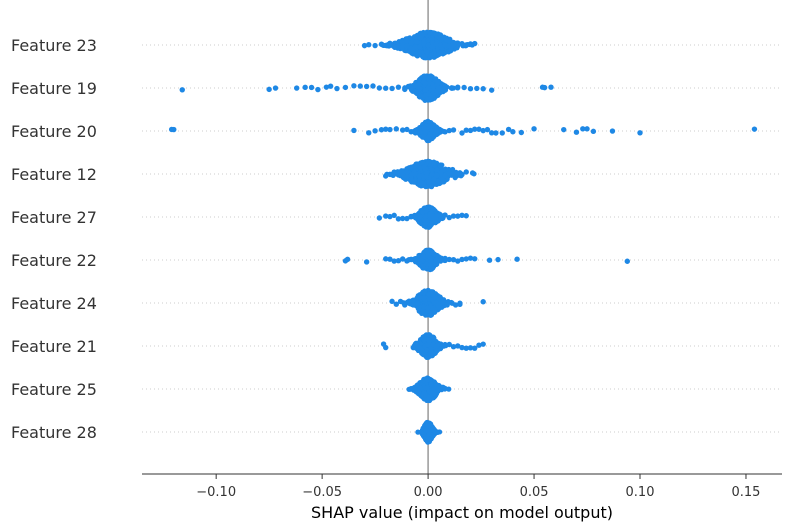 The width and height of the screenshot is (796, 532). Describe the element at coordinates (478, 487) in the screenshot. I see `x-ticks: −0.10 −0.05 0.00 0.05 0.10 0.15` at that location.